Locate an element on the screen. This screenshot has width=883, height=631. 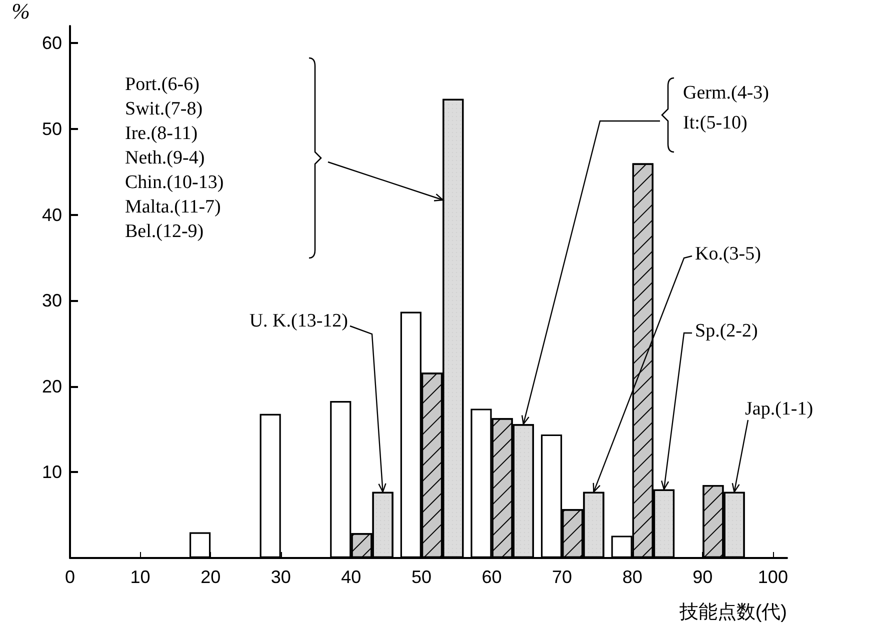
x-tick-label: 0 is located at coordinates (70, 577).